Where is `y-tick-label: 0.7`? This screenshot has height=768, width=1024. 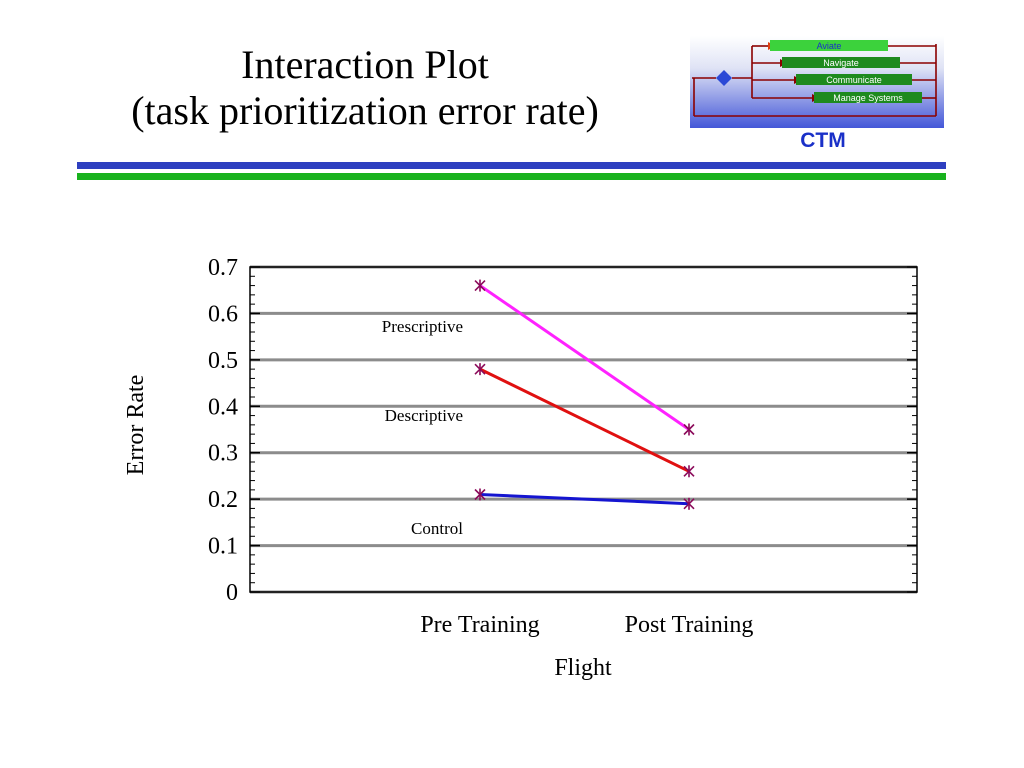
y-tick-label: 0.7 is located at coordinates (223, 268).